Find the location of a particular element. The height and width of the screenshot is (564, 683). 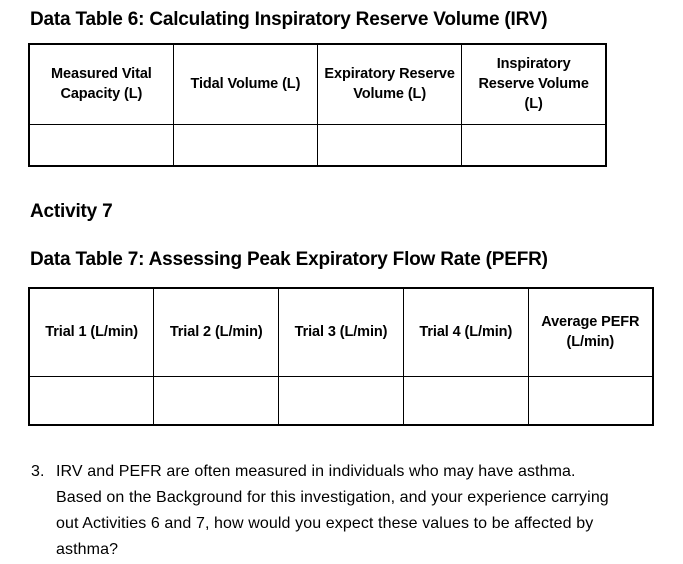

table7-empty-cell-average-pefr is located at coordinates (590, 400).